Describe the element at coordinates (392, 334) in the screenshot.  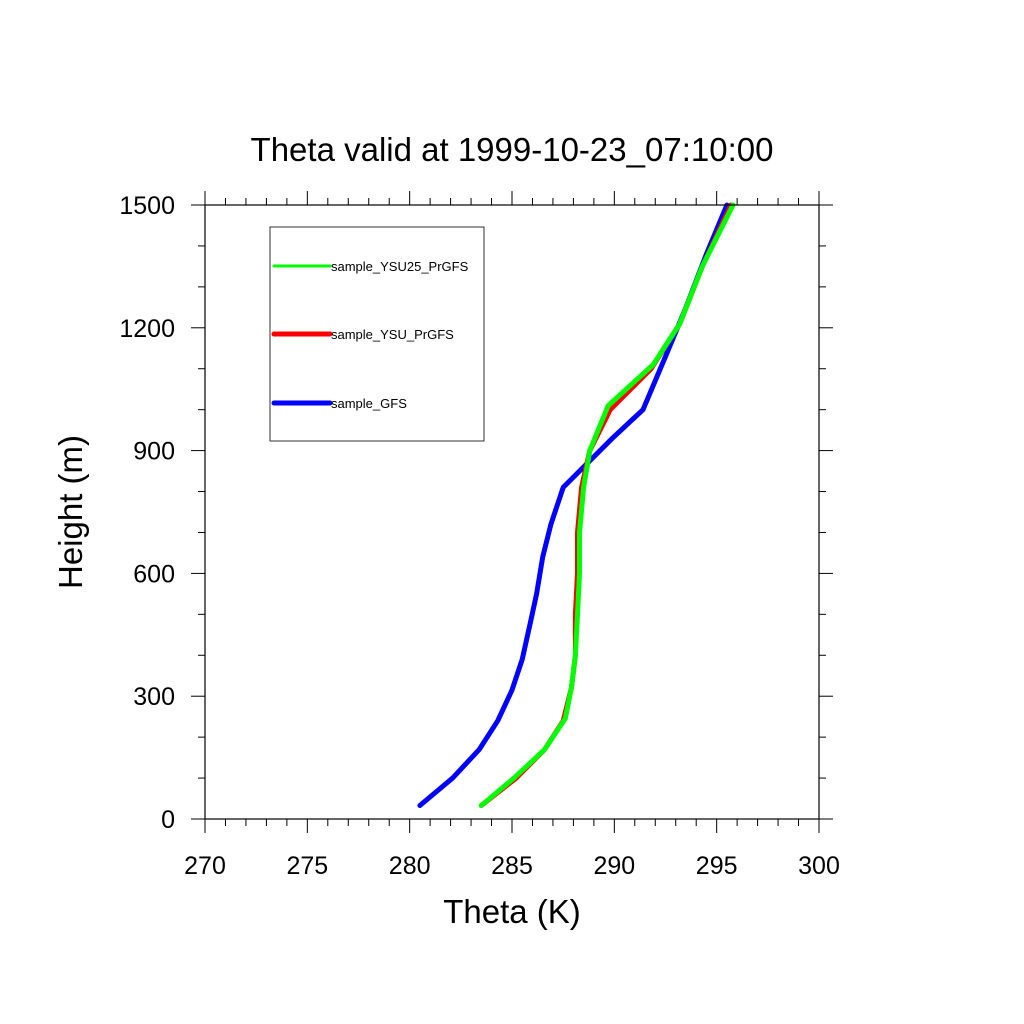
I see `legend-entry-label: sample_YSU_PrGFS` at that location.